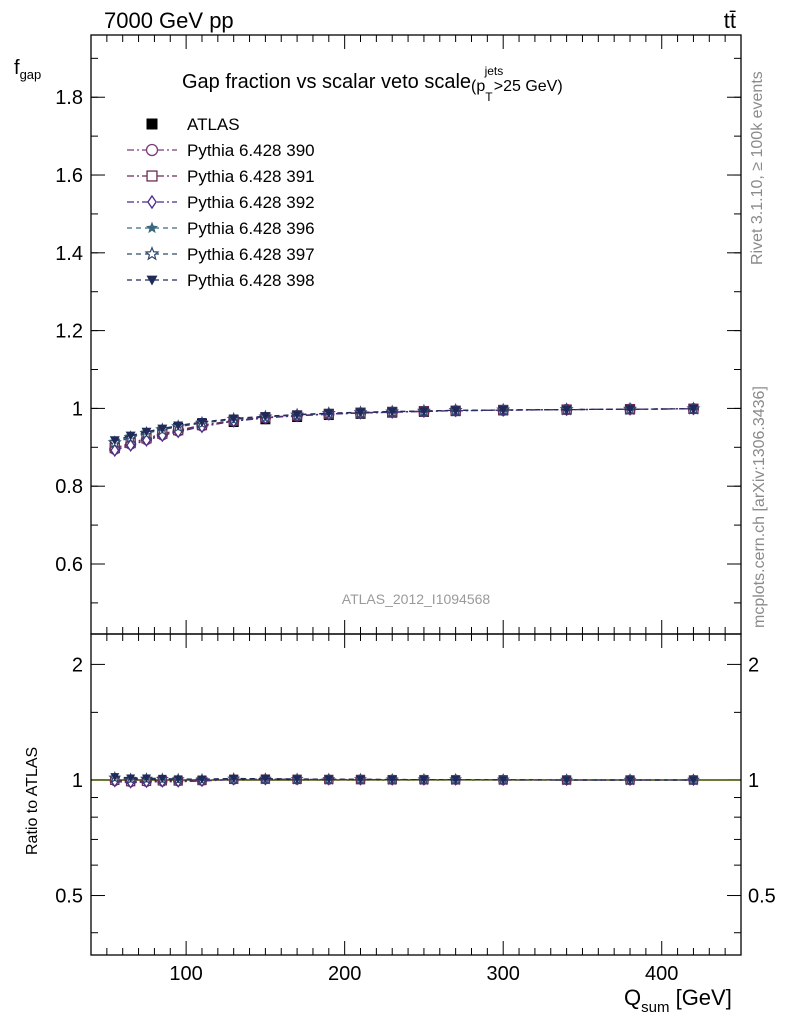  What do you see at coordinates (478, 86) in the screenshot?
I see `title-open: (p` at bounding box center [478, 86].